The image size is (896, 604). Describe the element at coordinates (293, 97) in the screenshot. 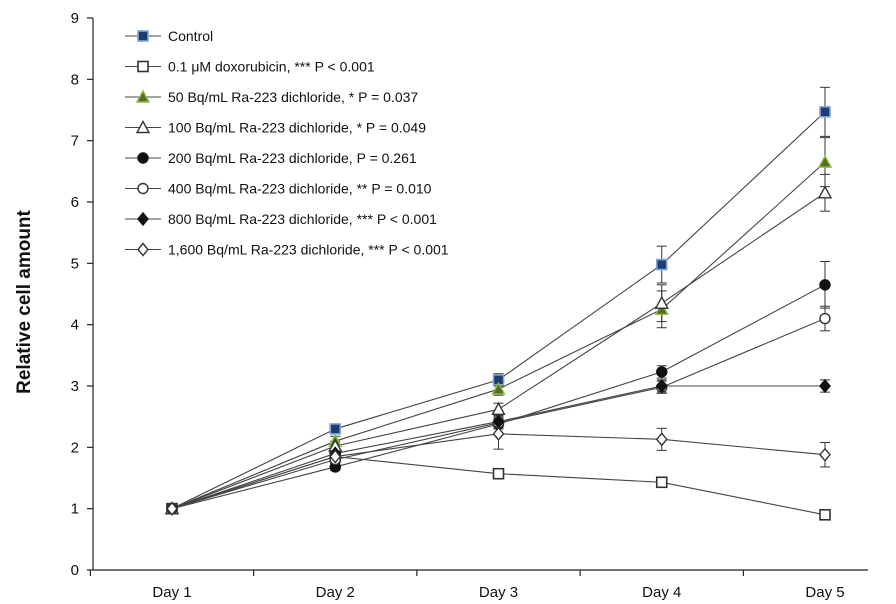

I see `legend-label: 50 Bq/mL Ra-223 dichloride, * P = 0.037` at that location.